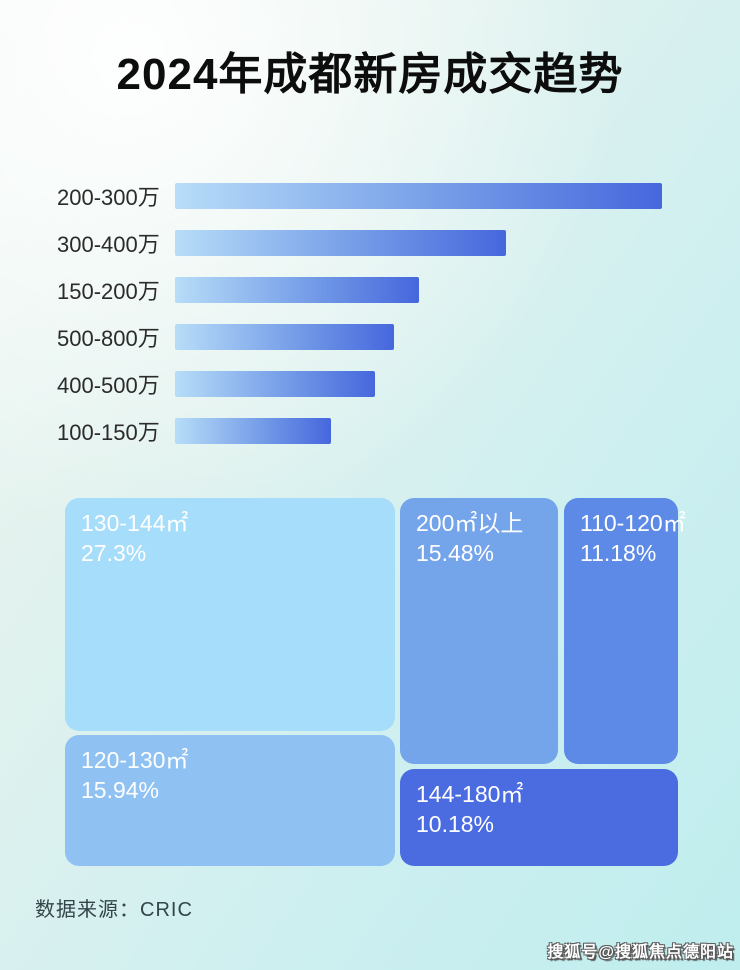 The image size is (740, 970). I want to click on treemap-box: 120-130㎡ 15.94%, so click(230, 800).